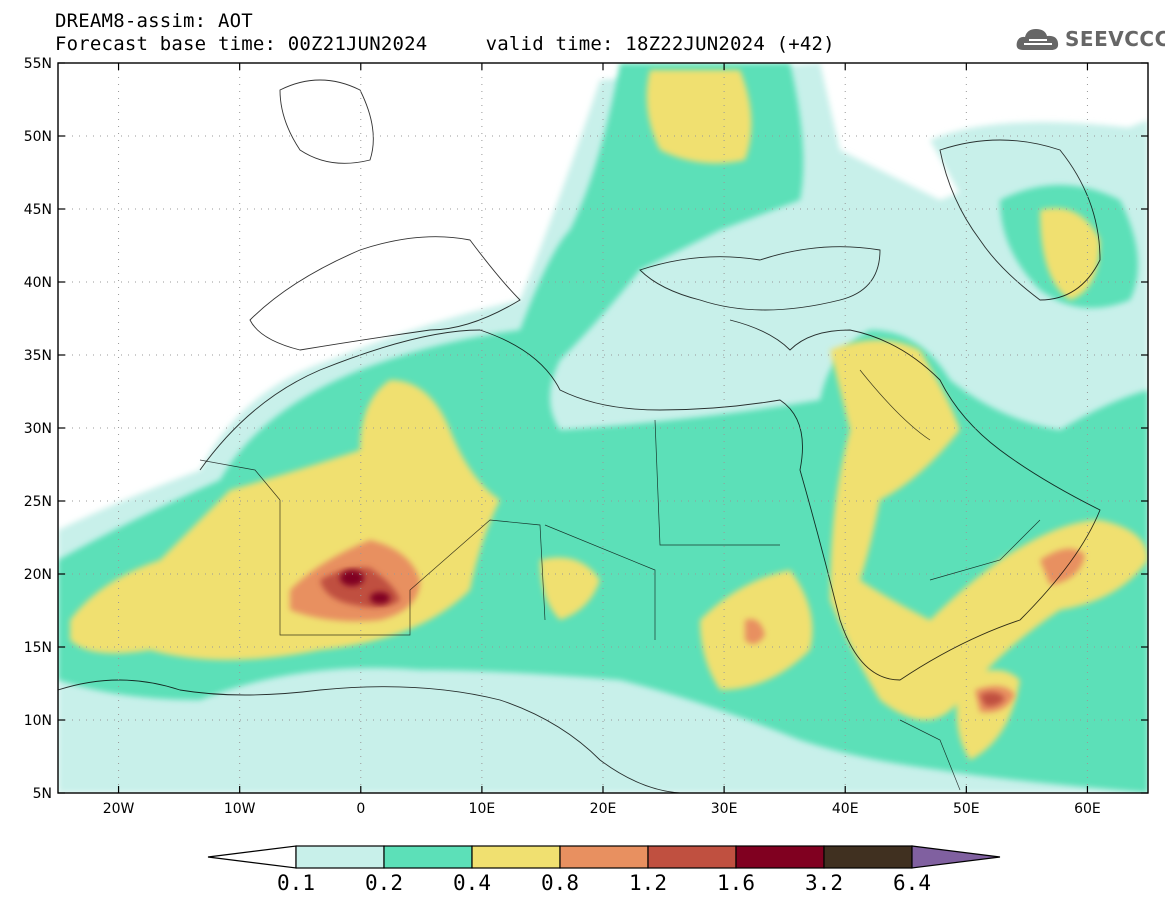  What do you see at coordinates (240, 809) in the screenshot?
I see `lon-tick-label: 10W` at bounding box center [240, 809].